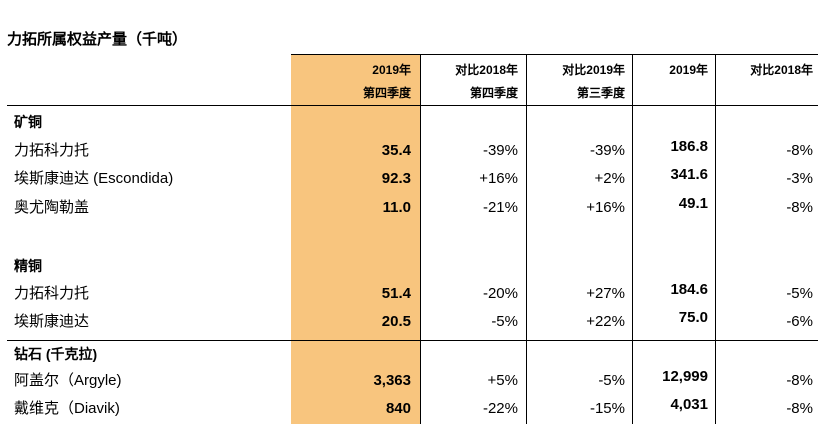  Describe the element at coordinates (391, 70) in the screenshot. I see `header-2019-q4-year: 2019年` at that location.